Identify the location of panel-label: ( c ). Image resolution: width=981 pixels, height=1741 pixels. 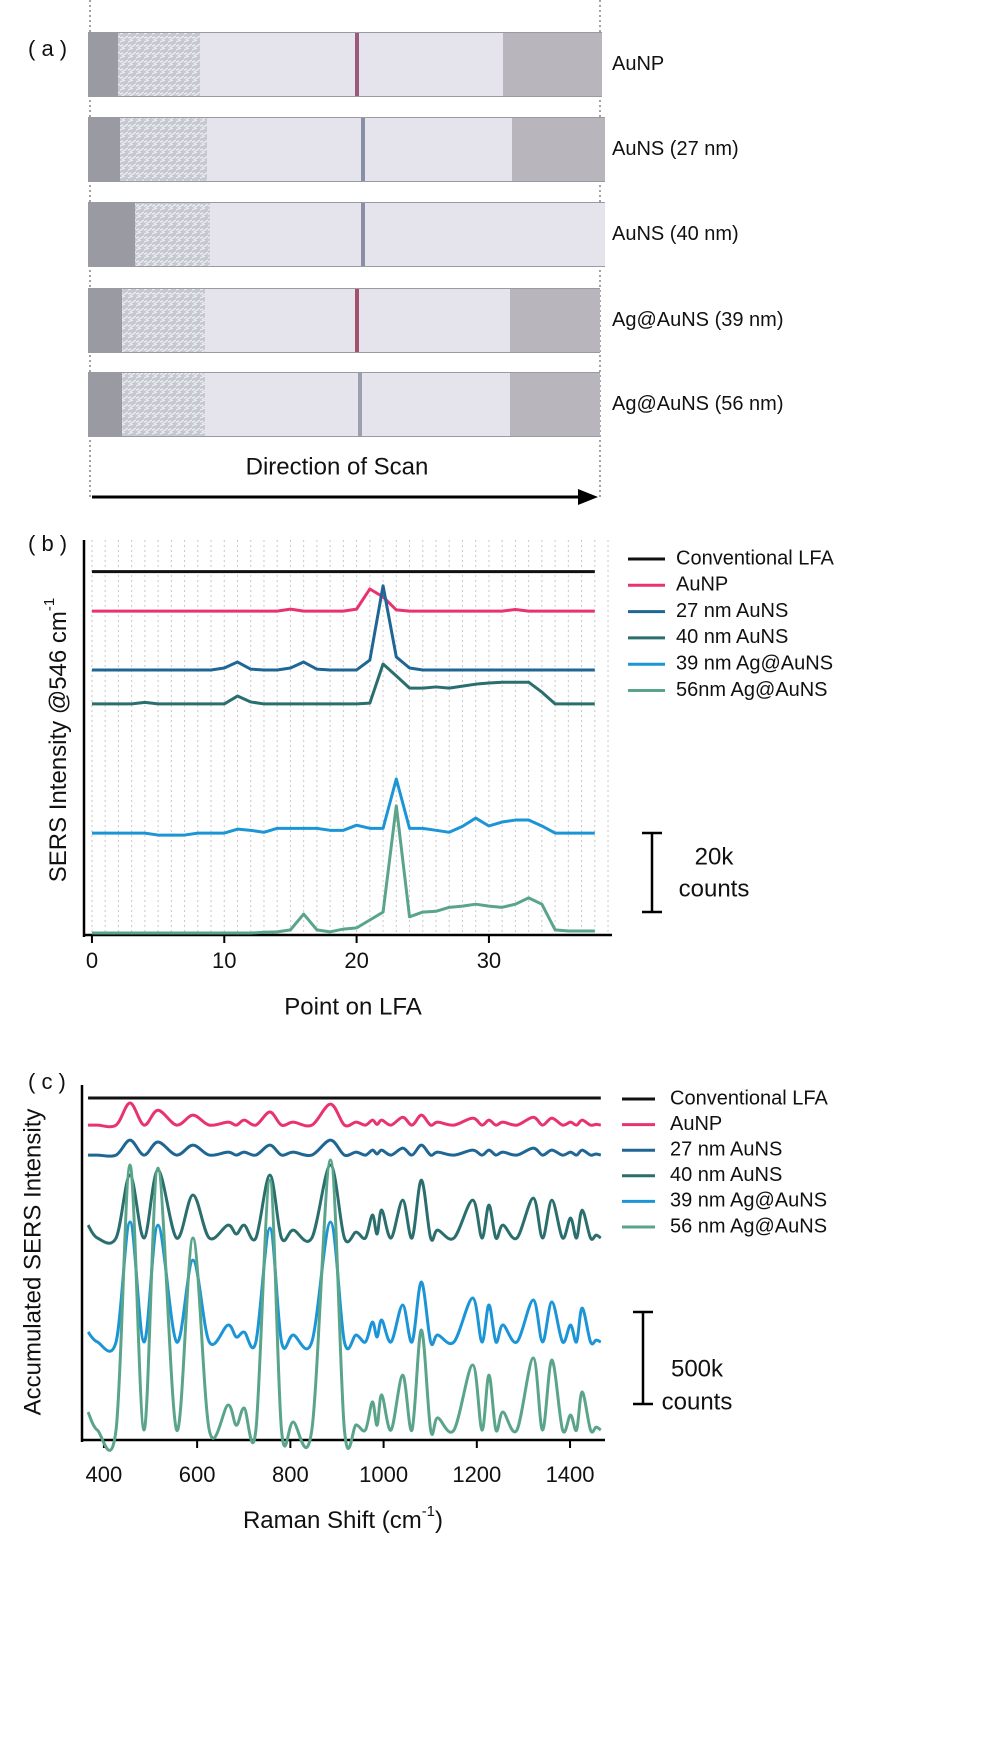
(47, 1081).